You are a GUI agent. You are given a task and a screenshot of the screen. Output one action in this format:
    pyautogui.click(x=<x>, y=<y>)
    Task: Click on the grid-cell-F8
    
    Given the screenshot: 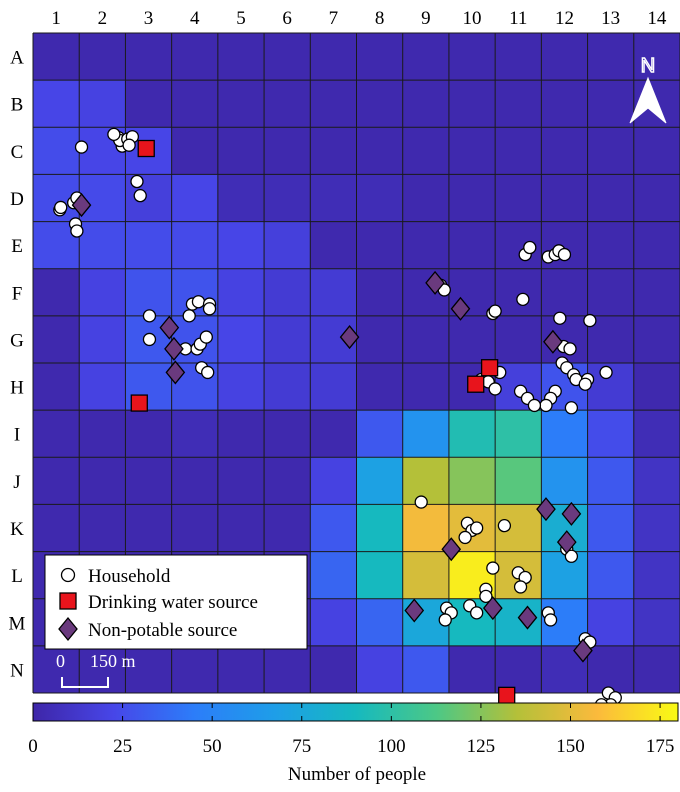 What is the action you would take?
    pyautogui.click(x=380, y=292)
    